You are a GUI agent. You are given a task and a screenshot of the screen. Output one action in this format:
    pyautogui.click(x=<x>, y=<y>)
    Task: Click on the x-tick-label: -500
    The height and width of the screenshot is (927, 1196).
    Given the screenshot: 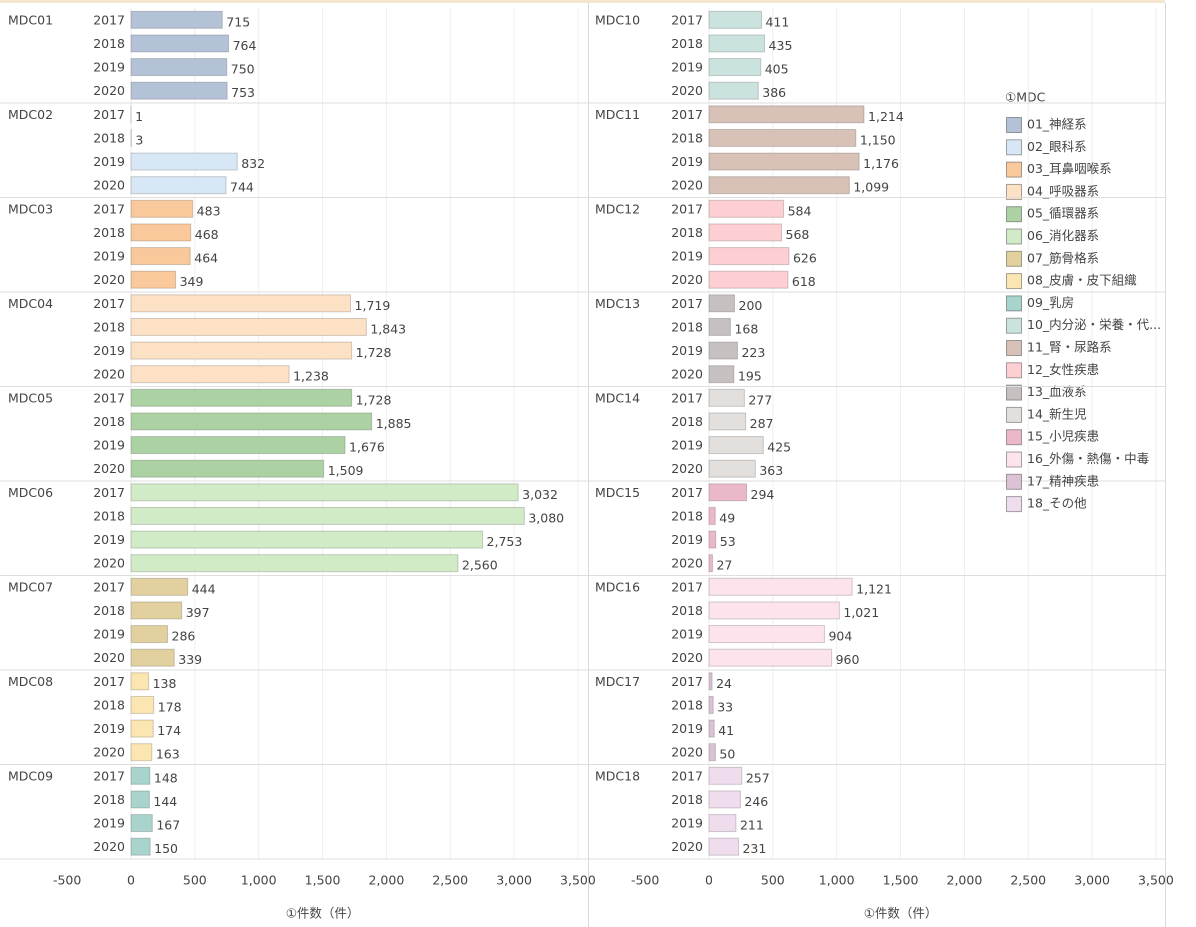 What is the action you would take?
    pyautogui.click(x=645, y=880)
    